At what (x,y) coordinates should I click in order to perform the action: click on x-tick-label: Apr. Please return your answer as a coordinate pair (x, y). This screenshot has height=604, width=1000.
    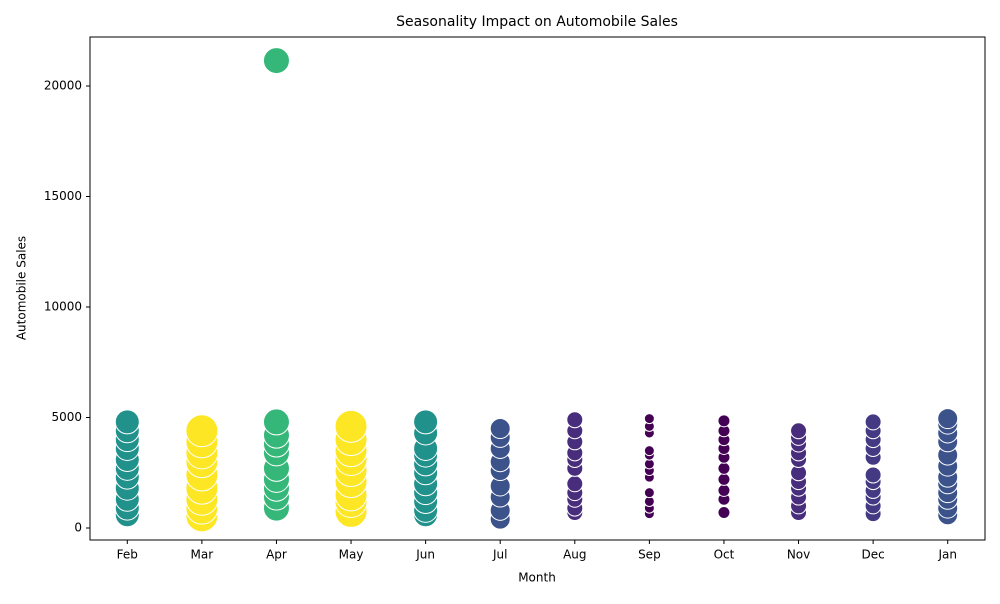
    Looking at the image, I should click on (276, 555).